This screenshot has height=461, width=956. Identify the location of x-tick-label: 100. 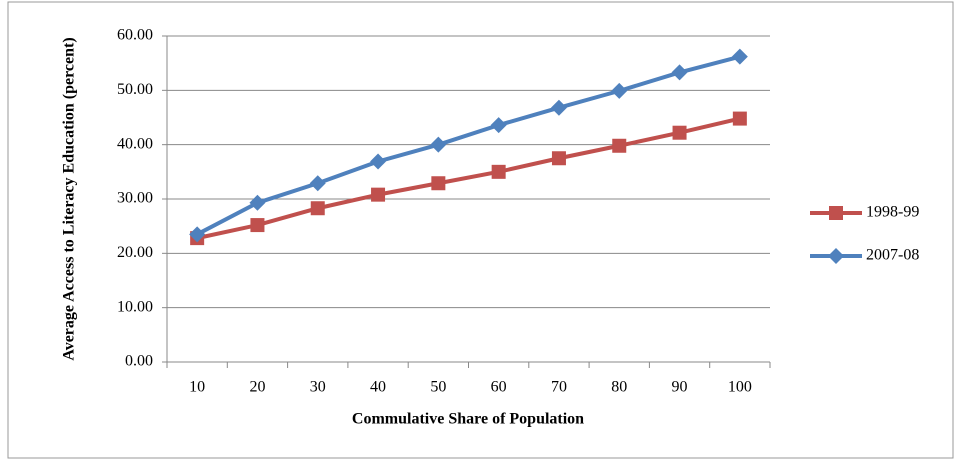
(740, 387).